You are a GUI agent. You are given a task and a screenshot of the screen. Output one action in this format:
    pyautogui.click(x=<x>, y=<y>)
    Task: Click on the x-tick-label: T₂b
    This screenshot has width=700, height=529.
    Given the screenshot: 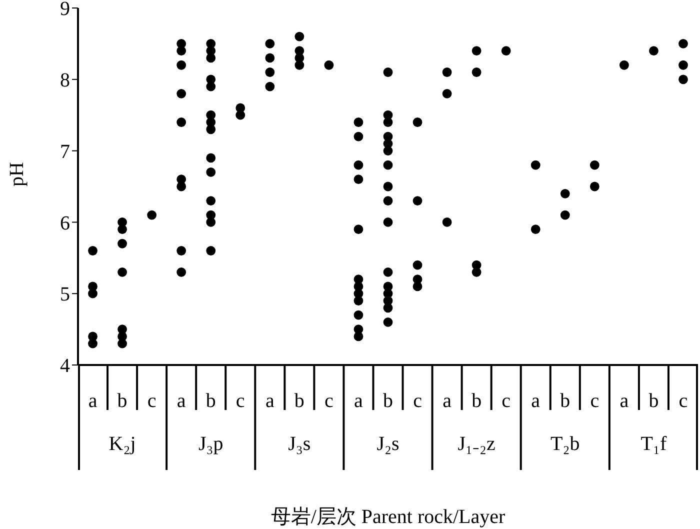 What is the action you would take?
    pyautogui.click(x=565, y=444)
    